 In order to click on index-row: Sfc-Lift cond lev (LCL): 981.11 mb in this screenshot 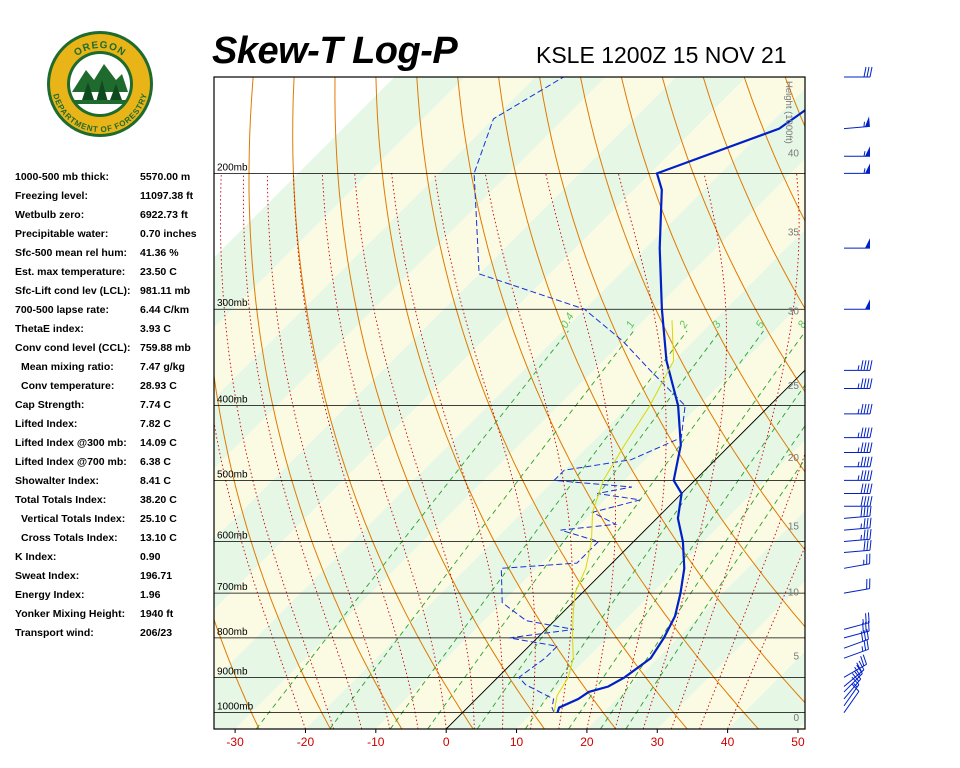, I will do `click(115, 291)`.